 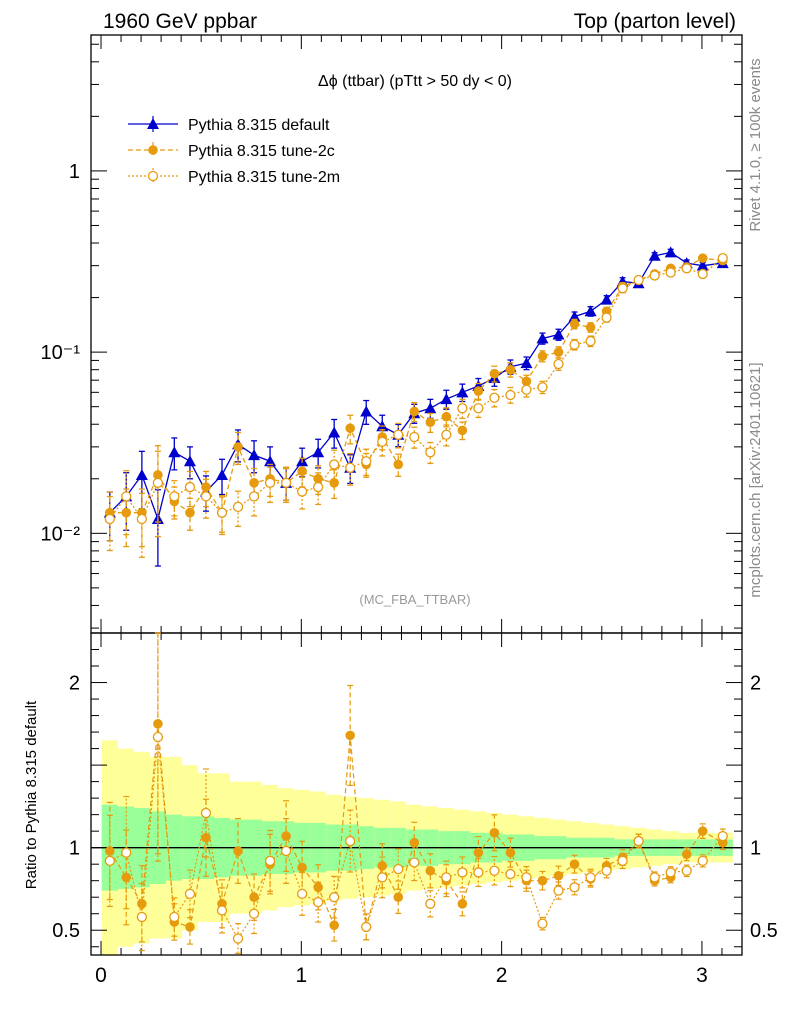 I want to click on side-label-mcplots: mcplots.cern.ch [arXiv:2401.10621], so click(x=755, y=479).